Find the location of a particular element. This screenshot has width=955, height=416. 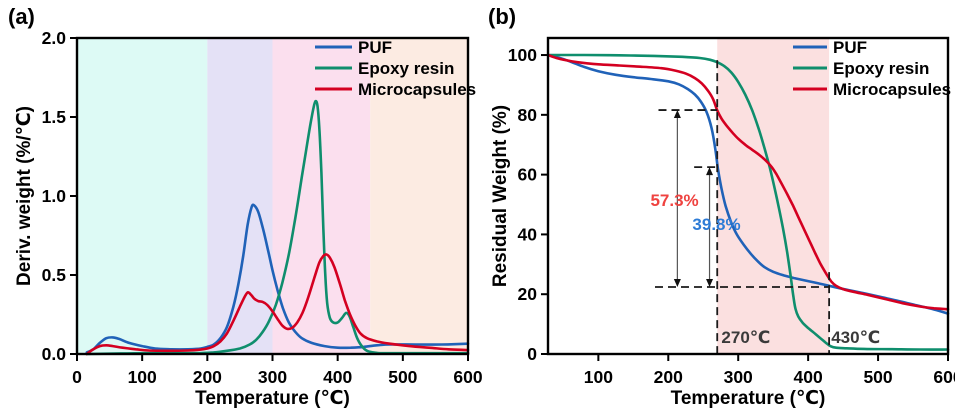

y-tick-label: 1.5 is located at coordinates (54, 117).